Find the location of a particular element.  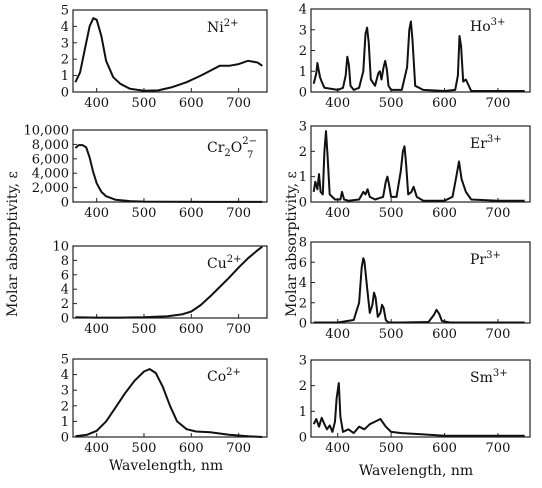

ion-label: Co2+ is located at coordinates (224, 376).